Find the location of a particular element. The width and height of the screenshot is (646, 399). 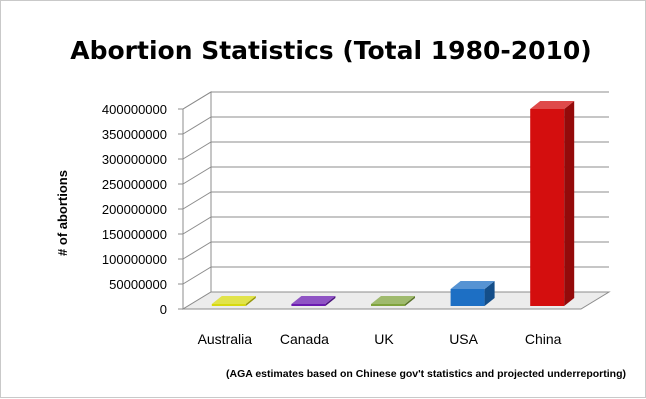

y-tick-label: 200000000 is located at coordinates (134, 209).